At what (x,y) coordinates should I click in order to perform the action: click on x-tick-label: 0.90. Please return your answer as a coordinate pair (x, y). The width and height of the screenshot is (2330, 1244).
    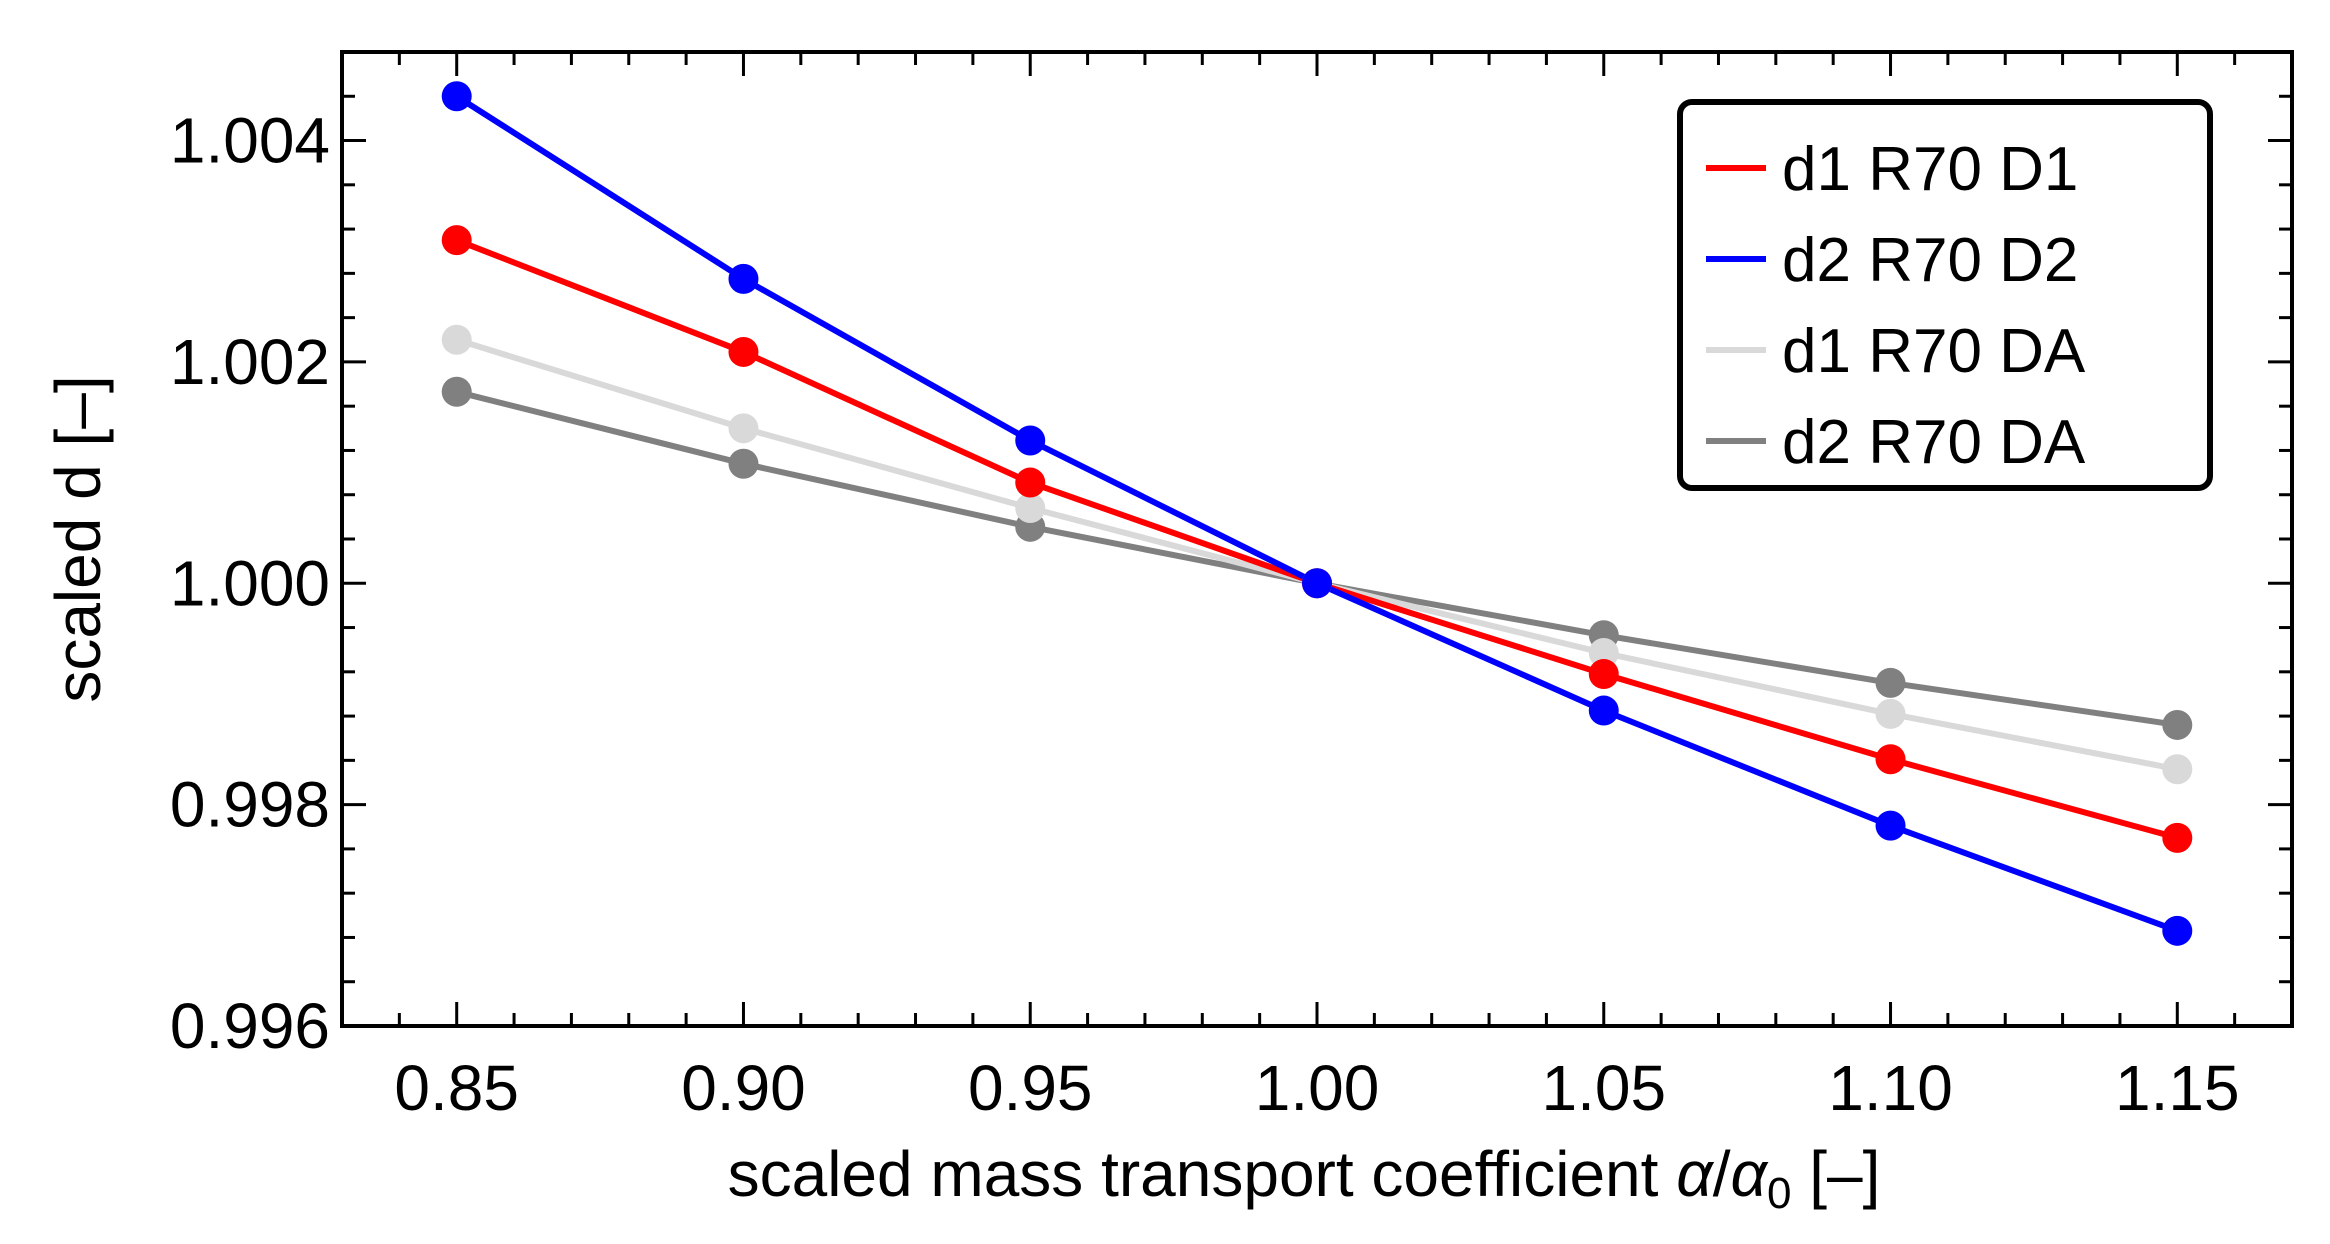
    Looking at the image, I should click on (743, 1088).